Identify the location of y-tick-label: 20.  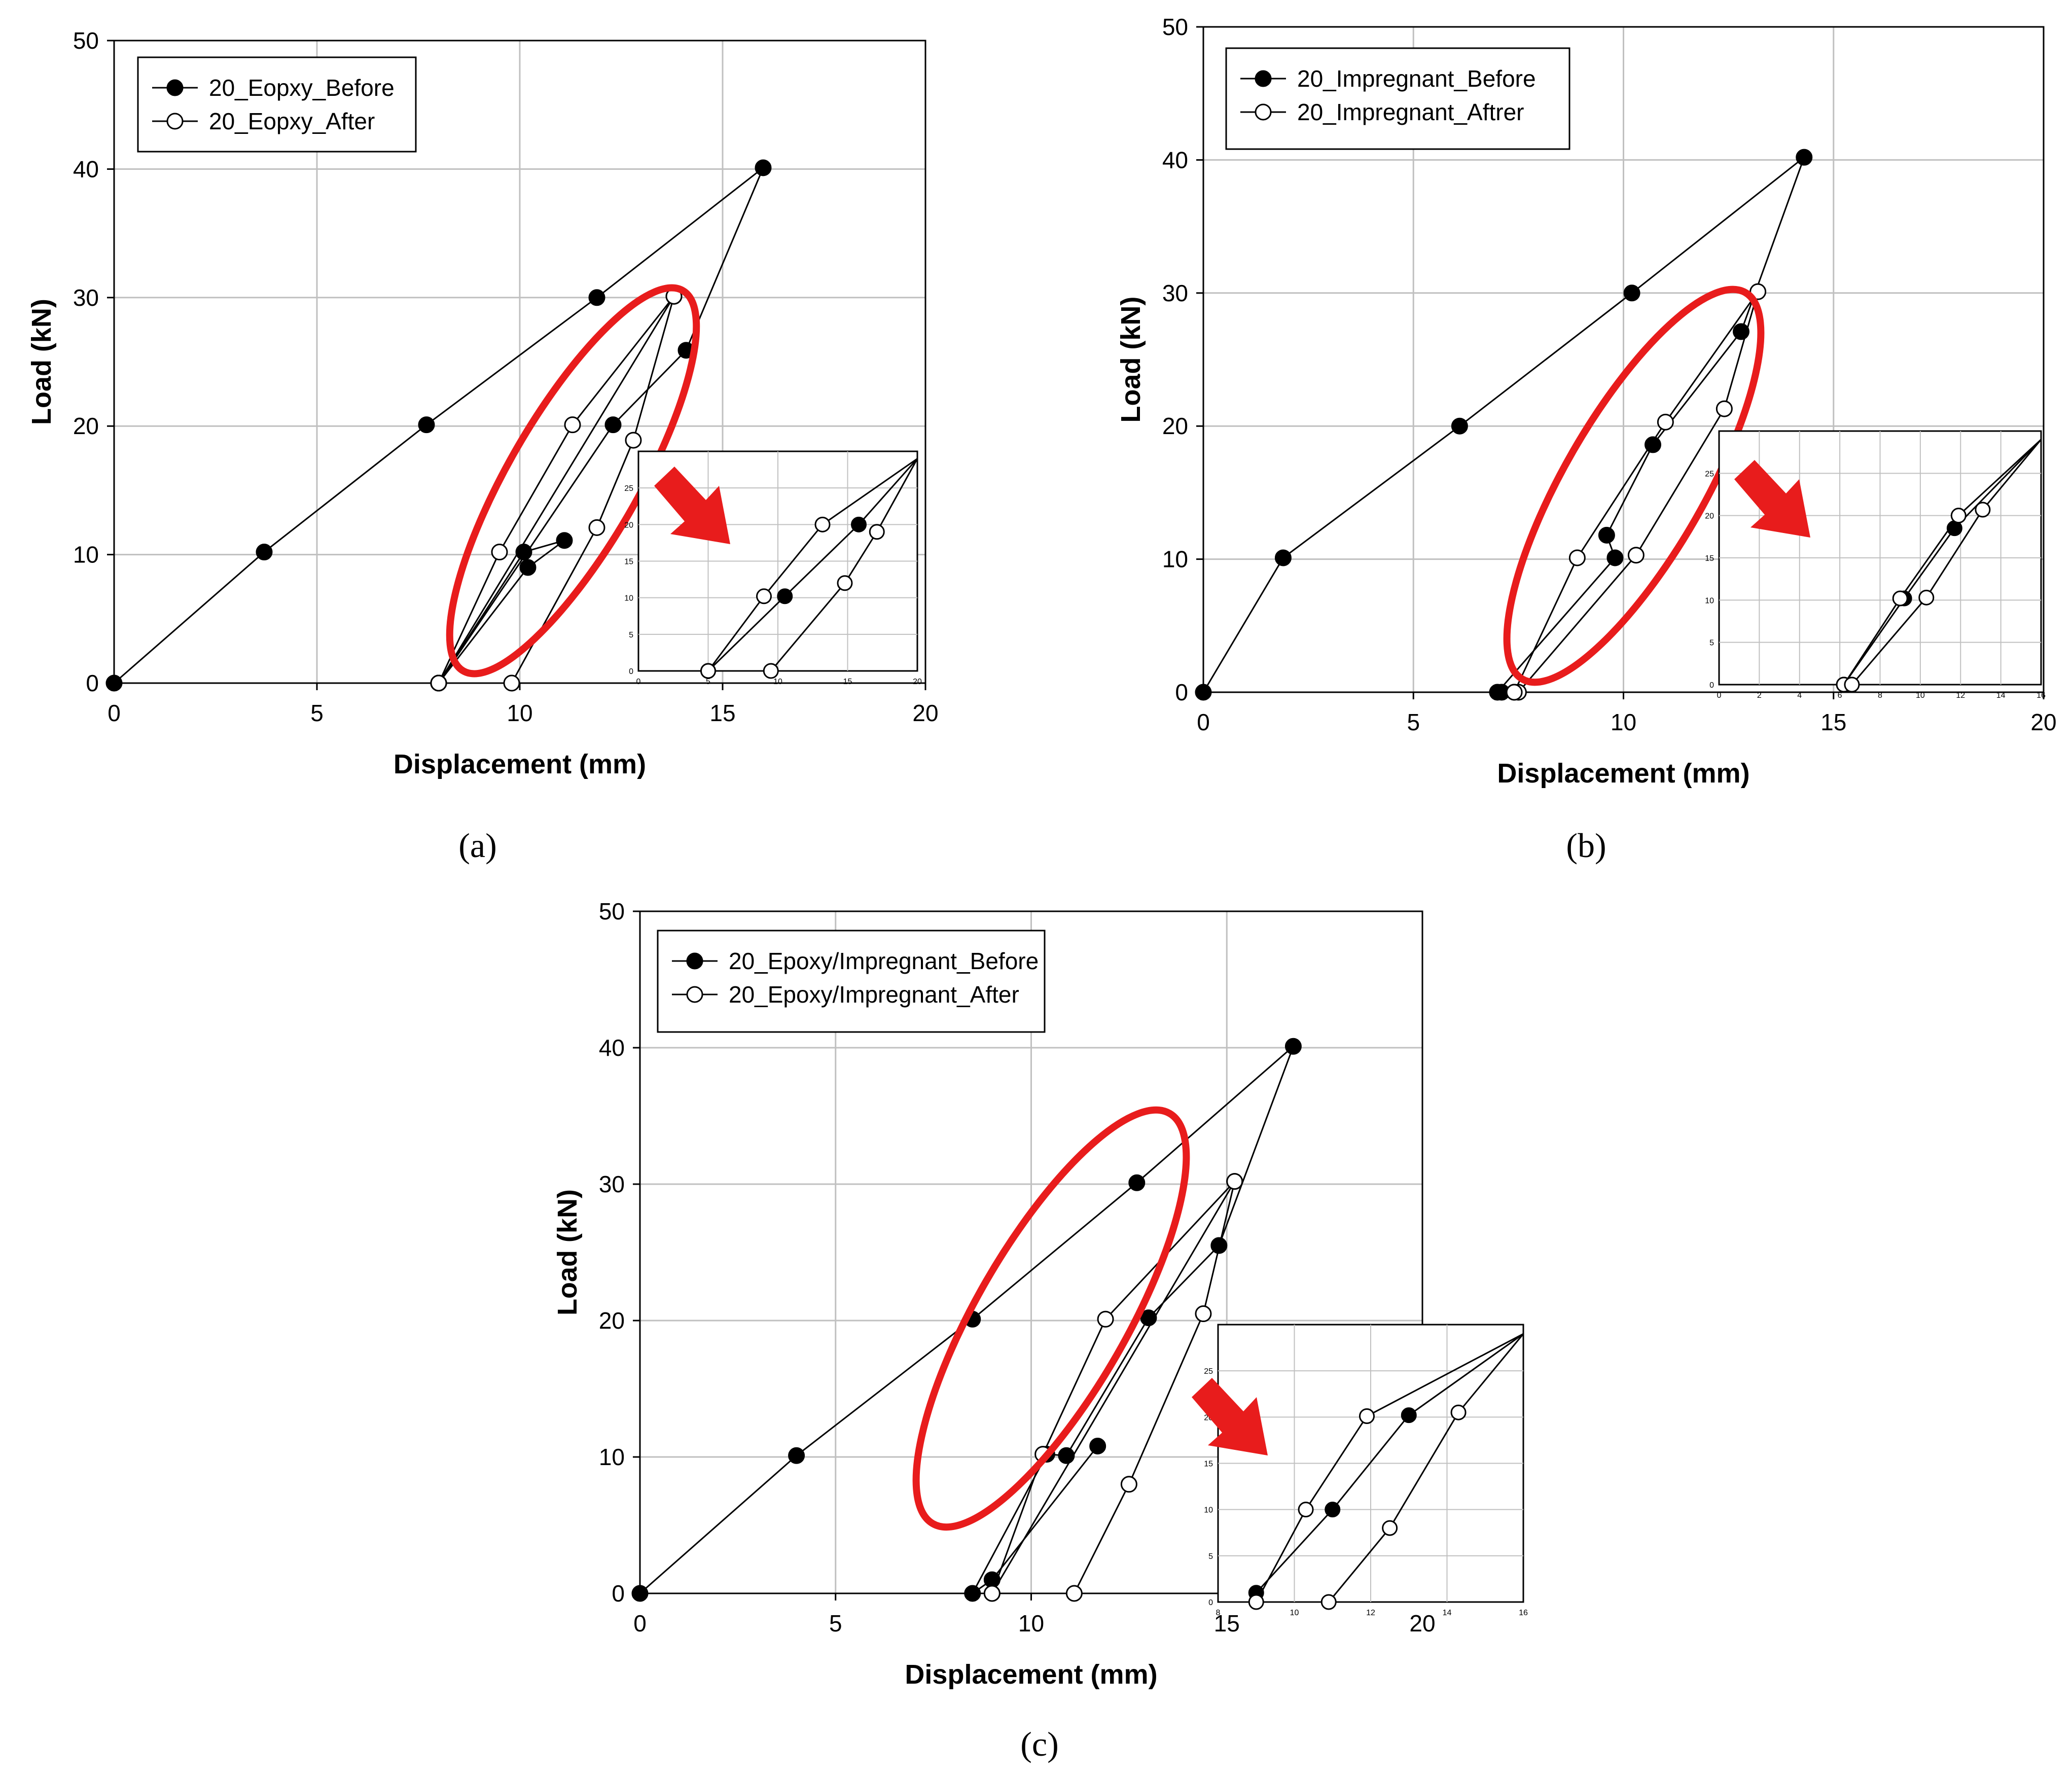
(86, 426).